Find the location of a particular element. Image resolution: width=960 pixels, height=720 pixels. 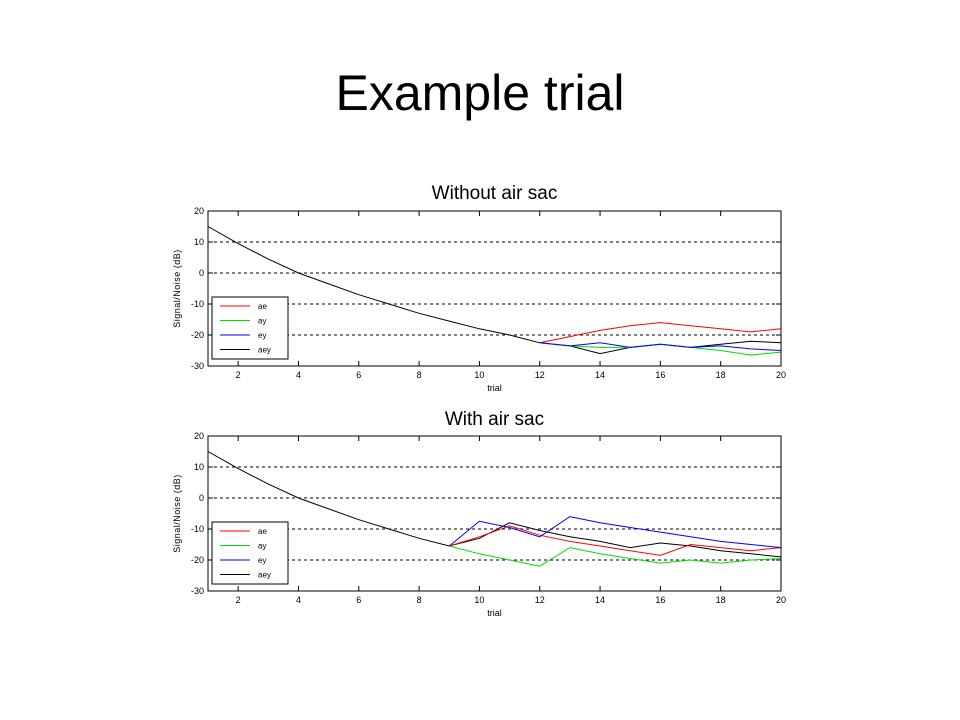

series-line-aey is located at coordinates (494, 504).